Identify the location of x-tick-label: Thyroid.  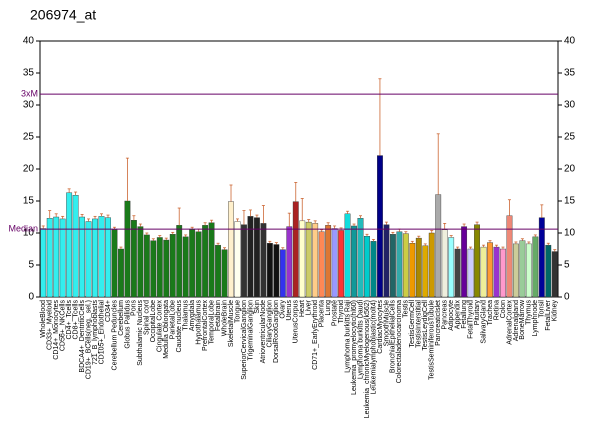
(341, 311).